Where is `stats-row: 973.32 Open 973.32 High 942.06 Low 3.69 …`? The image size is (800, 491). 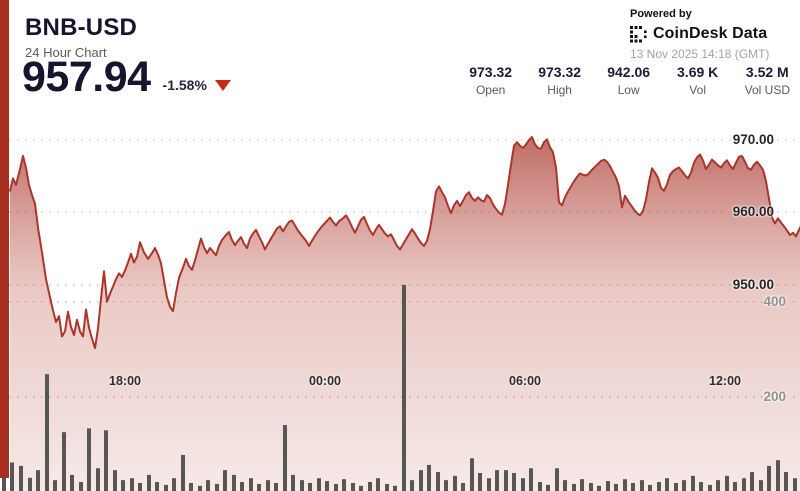
stats-row: 973.32 Open 973.32 High 942.06 Low 3.69 … is located at coordinates (629, 80).